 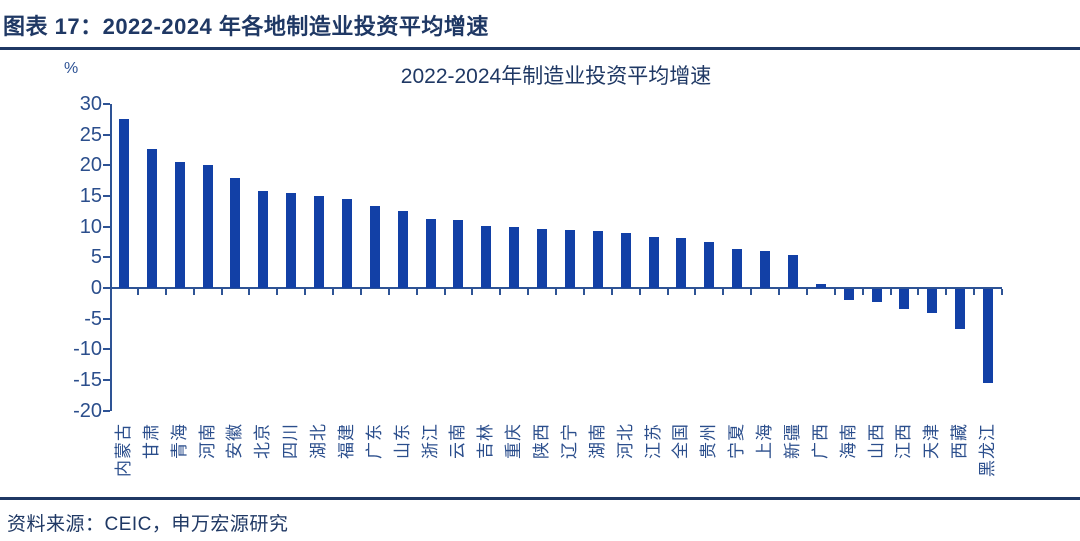 What do you see at coordinates (111, 257) in the screenshot?
I see `y-axis-line` at bounding box center [111, 257].